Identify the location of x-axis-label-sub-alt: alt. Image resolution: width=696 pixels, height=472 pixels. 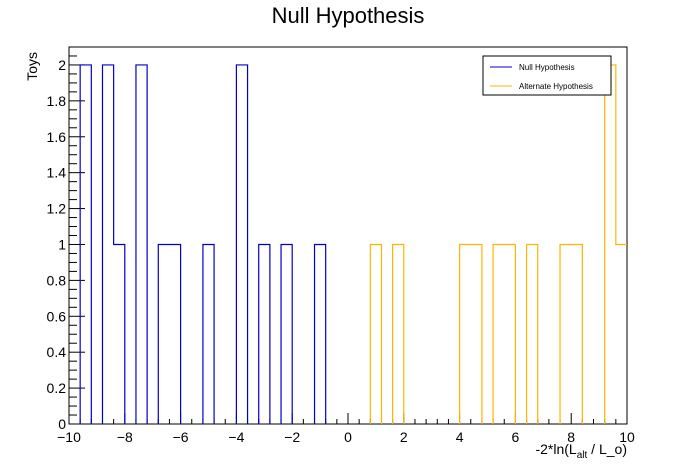
(582, 455).